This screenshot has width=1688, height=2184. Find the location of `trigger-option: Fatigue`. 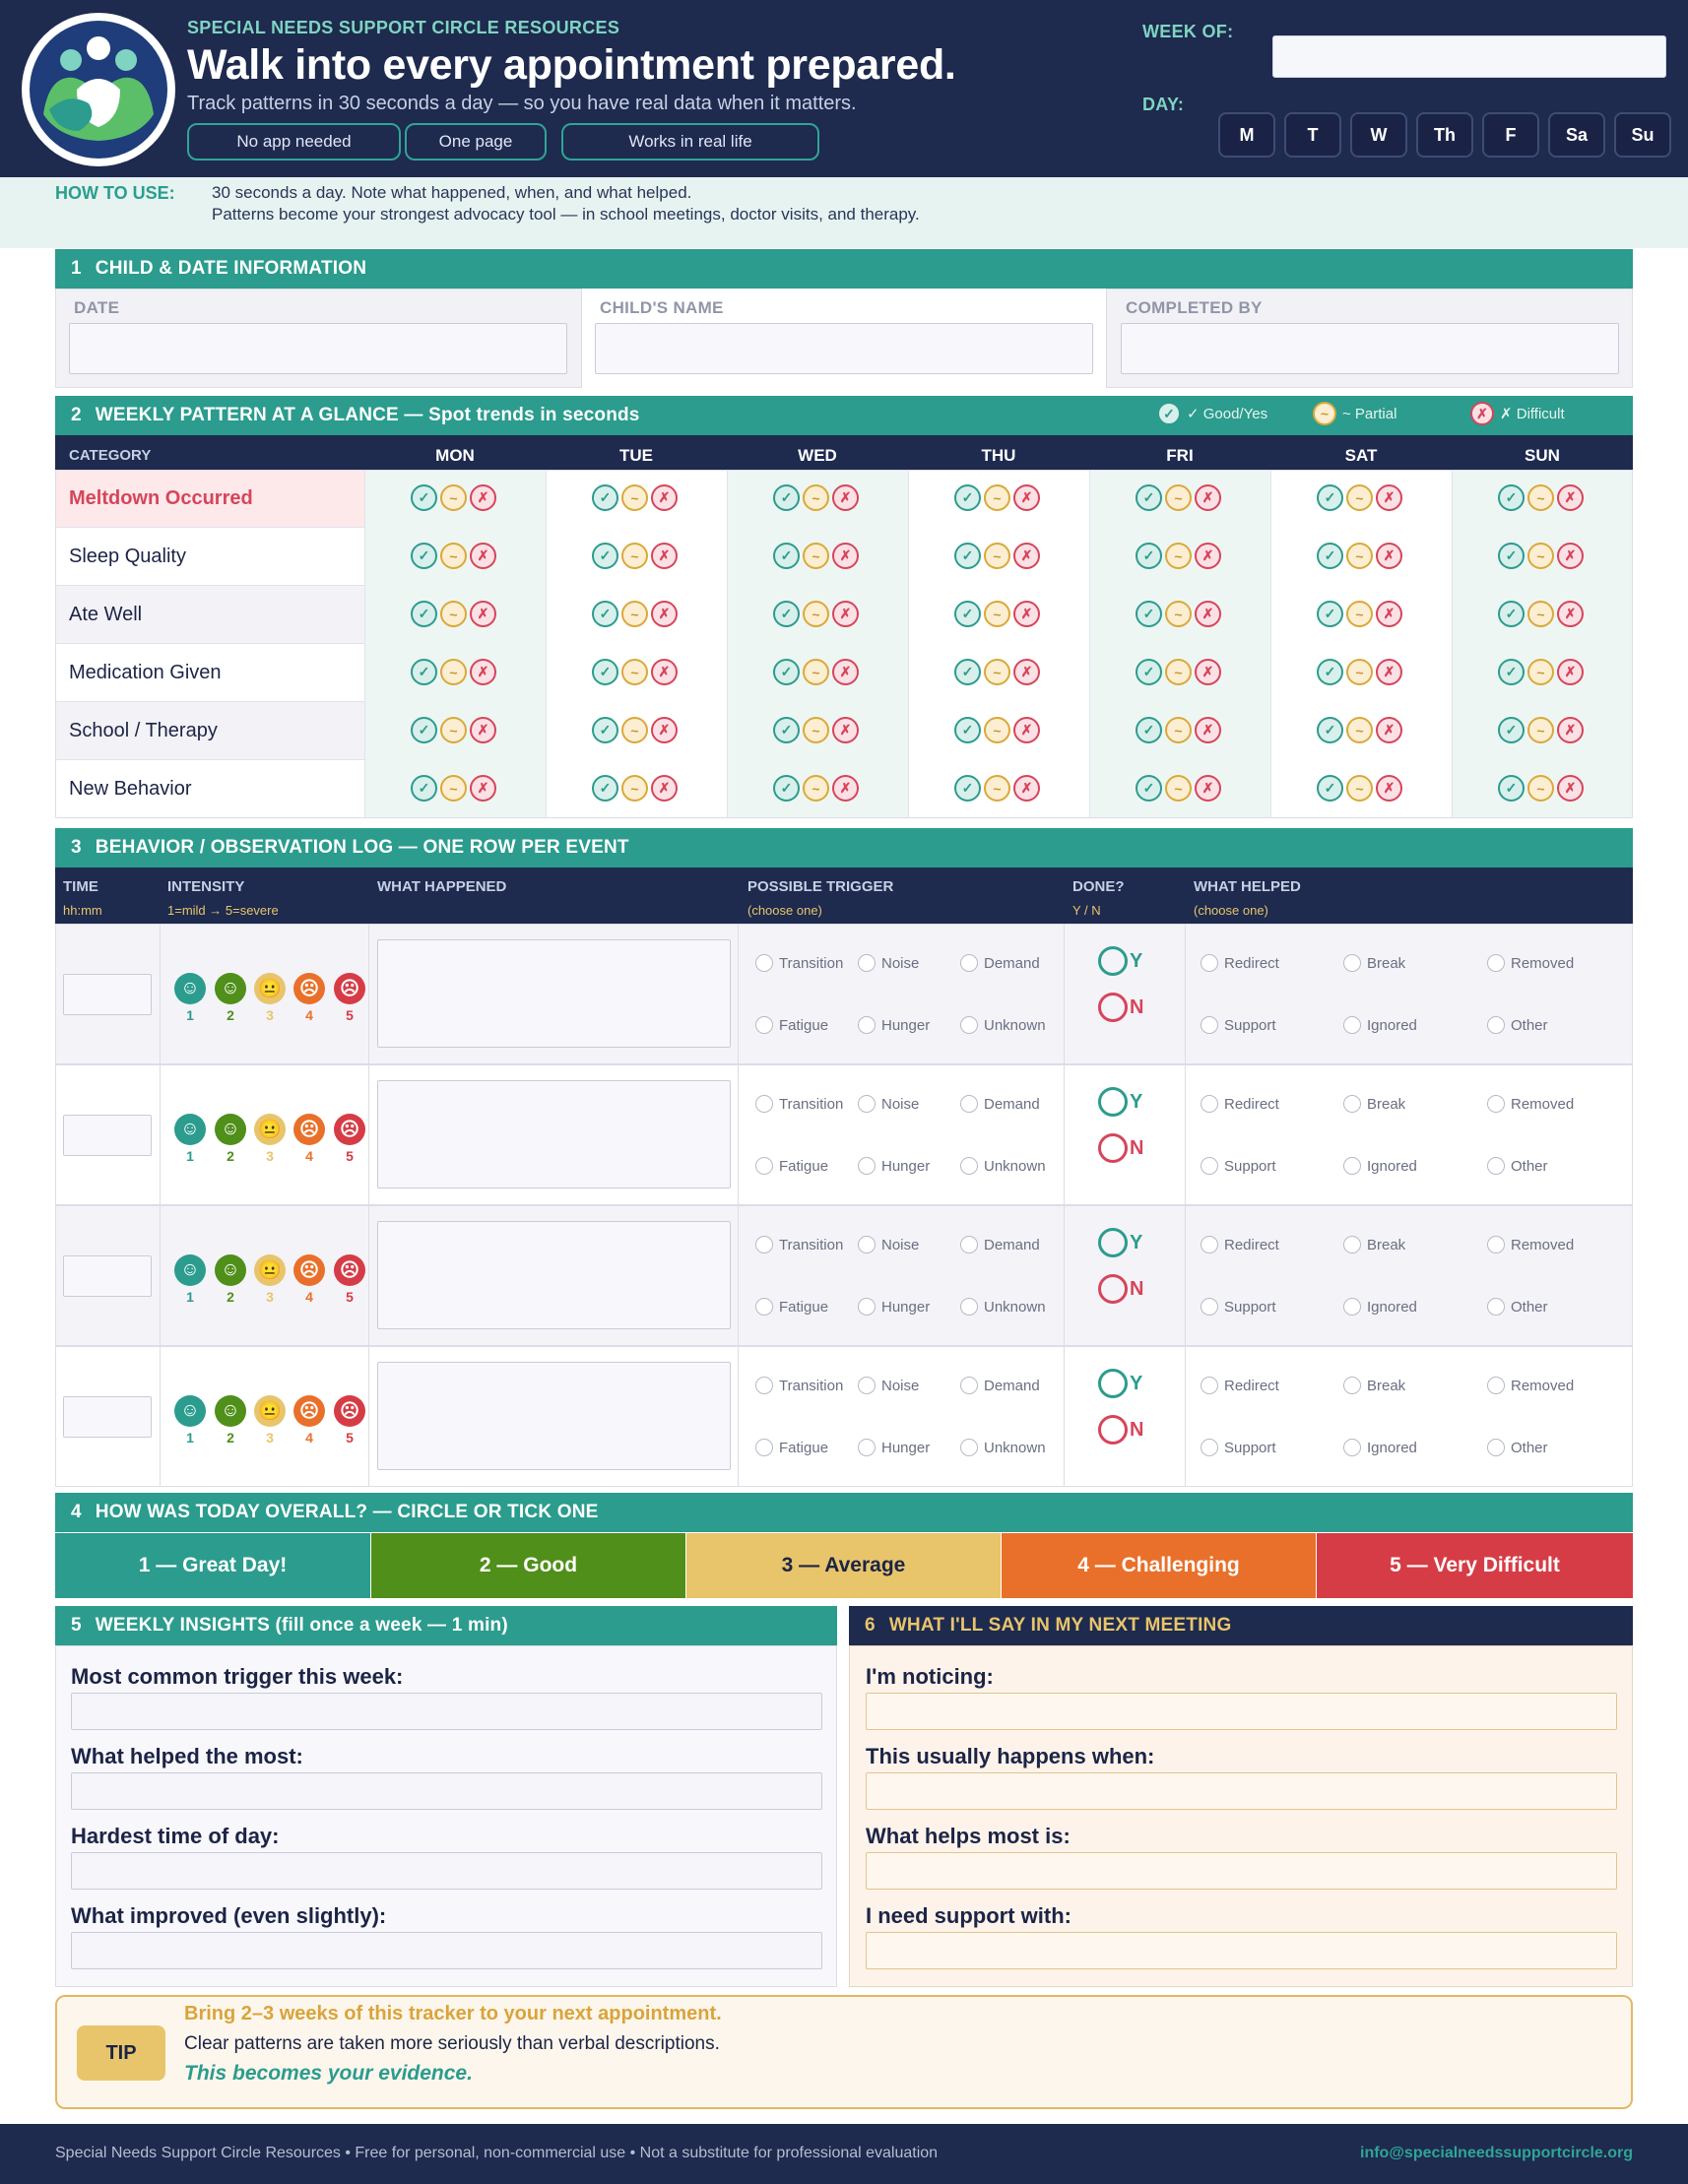

trigger-option: Fatigue is located at coordinates (792, 1166).